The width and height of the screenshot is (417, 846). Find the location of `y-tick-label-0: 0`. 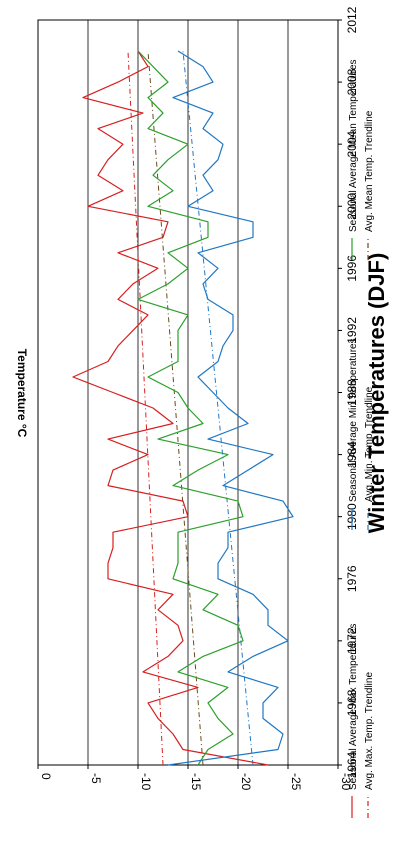

y-tick-label-0: 0 is located at coordinates (46, 776).